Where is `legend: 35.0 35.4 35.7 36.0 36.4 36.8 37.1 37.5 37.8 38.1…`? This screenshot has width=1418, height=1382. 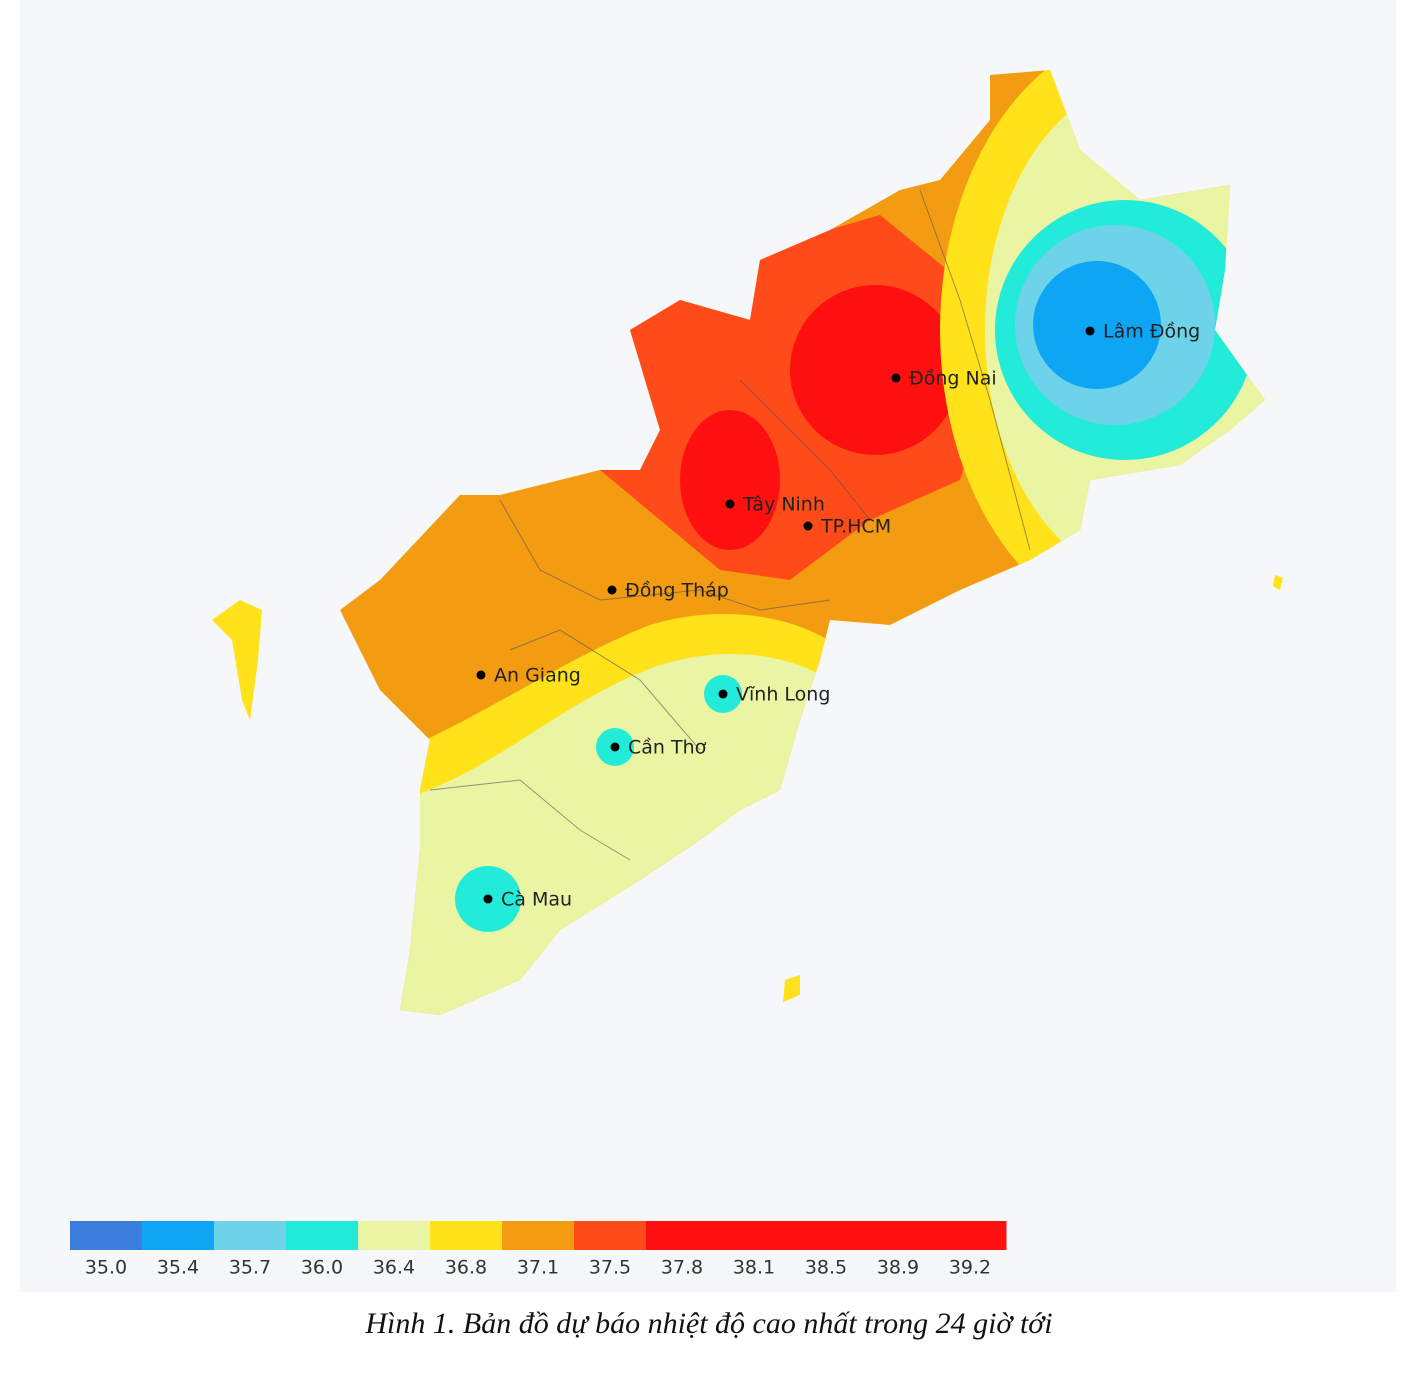
legend: 35.0 35.4 35.7 36.0 36.4 36.8 37.1 37.5 37.8 38.1… is located at coordinates (538, 1250).